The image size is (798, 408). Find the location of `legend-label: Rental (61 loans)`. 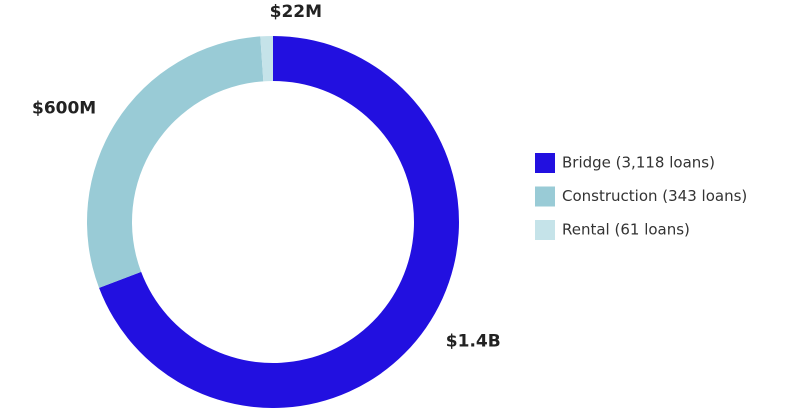

legend-label: Rental (61 loans) is located at coordinates (626, 230).